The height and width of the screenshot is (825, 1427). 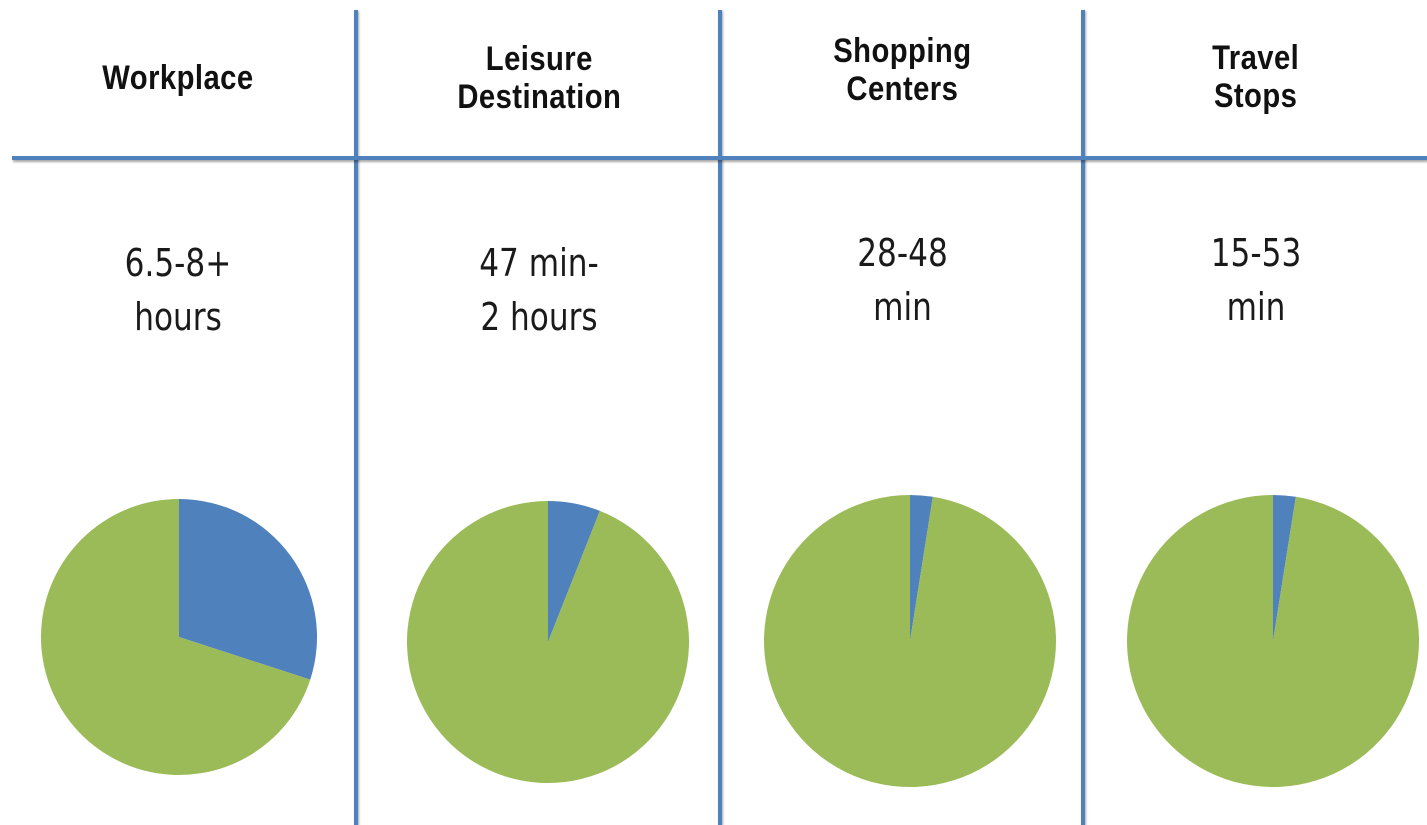 What do you see at coordinates (902, 253) in the screenshot?
I see `duration-line: 28-48` at bounding box center [902, 253].